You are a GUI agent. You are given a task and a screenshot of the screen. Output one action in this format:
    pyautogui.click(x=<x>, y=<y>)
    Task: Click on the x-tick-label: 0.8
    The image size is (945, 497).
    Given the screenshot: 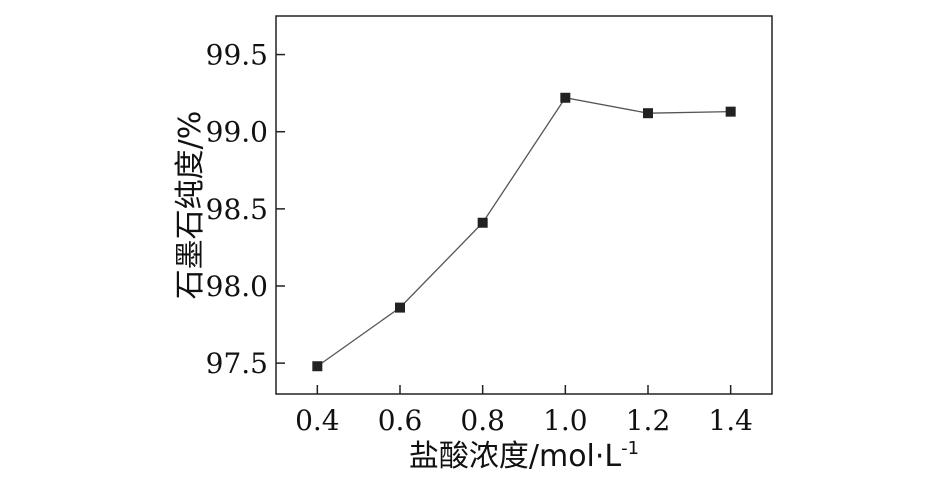 What is the action you would take?
    pyautogui.click(x=482, y=420)
    